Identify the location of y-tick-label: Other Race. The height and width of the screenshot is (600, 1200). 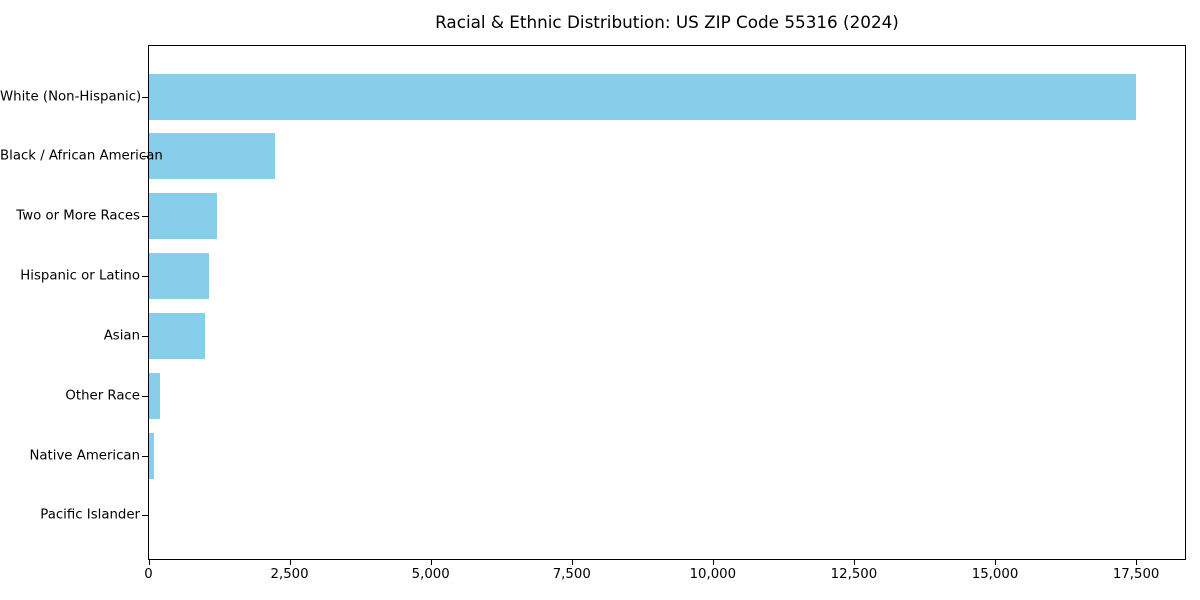
(102, 396).